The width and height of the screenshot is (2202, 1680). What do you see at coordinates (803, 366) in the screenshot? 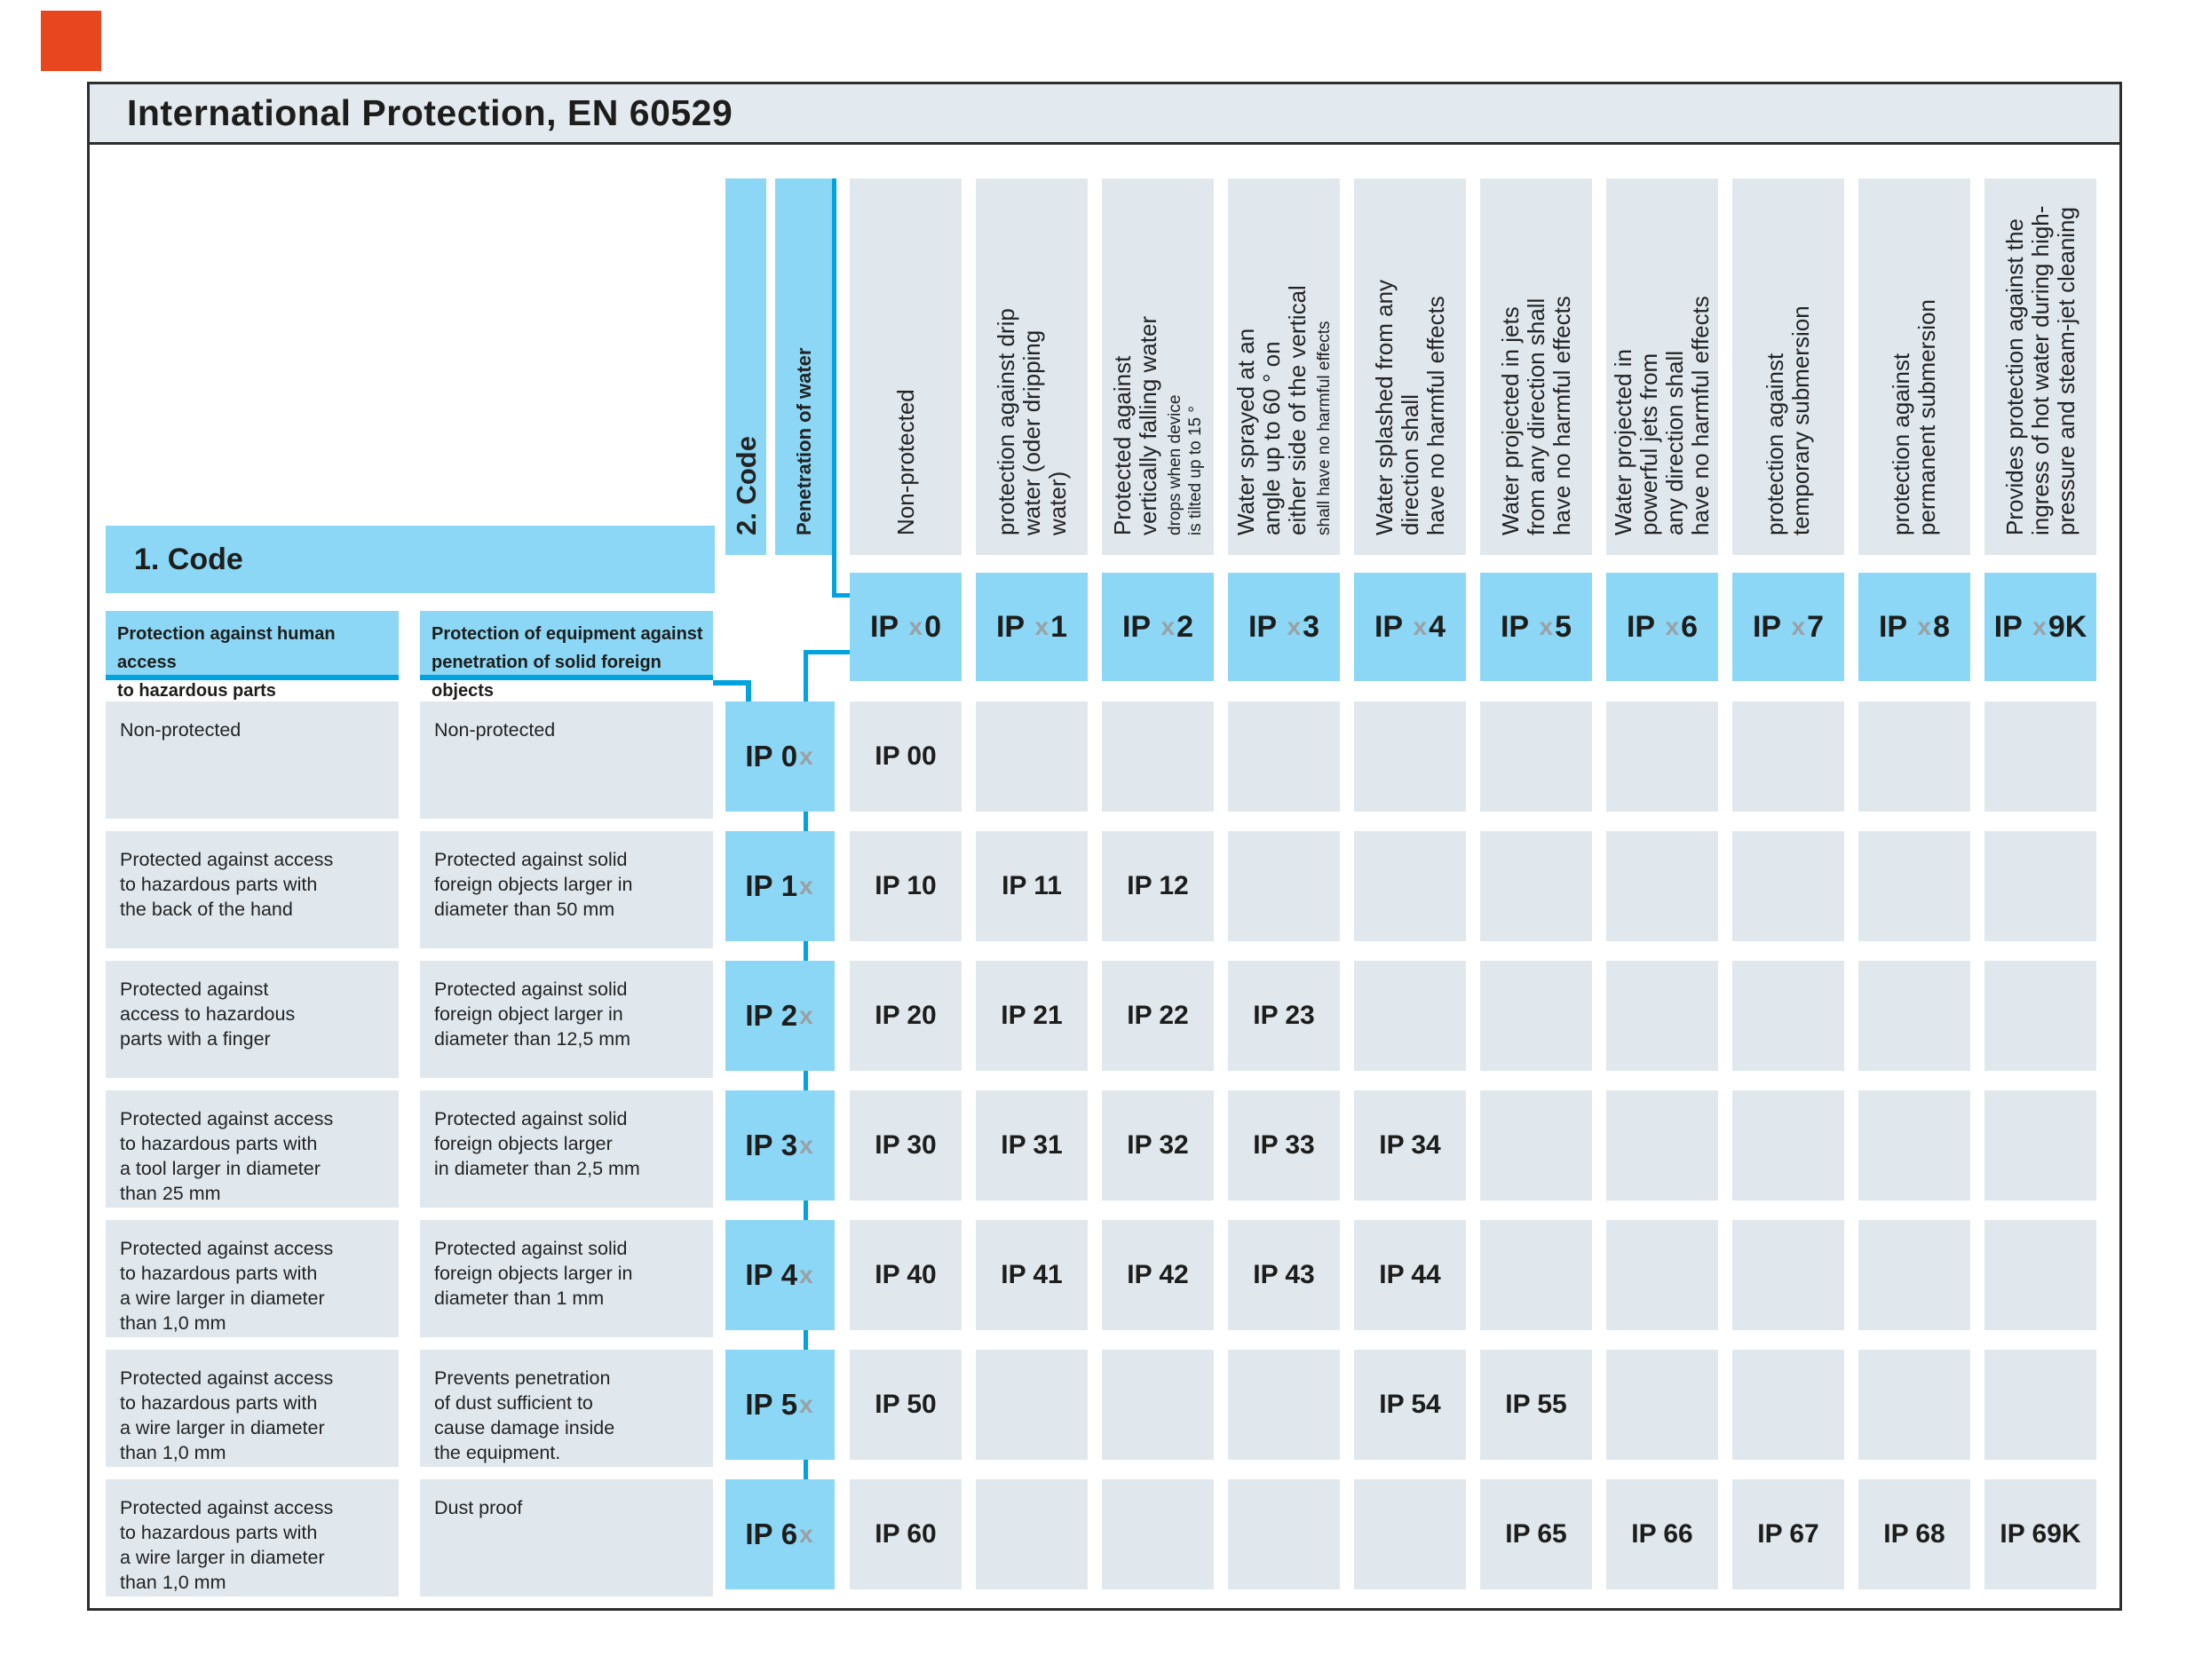
I see `penetration-of-water-column: Penetration of water` at bounding box center [803, 366].